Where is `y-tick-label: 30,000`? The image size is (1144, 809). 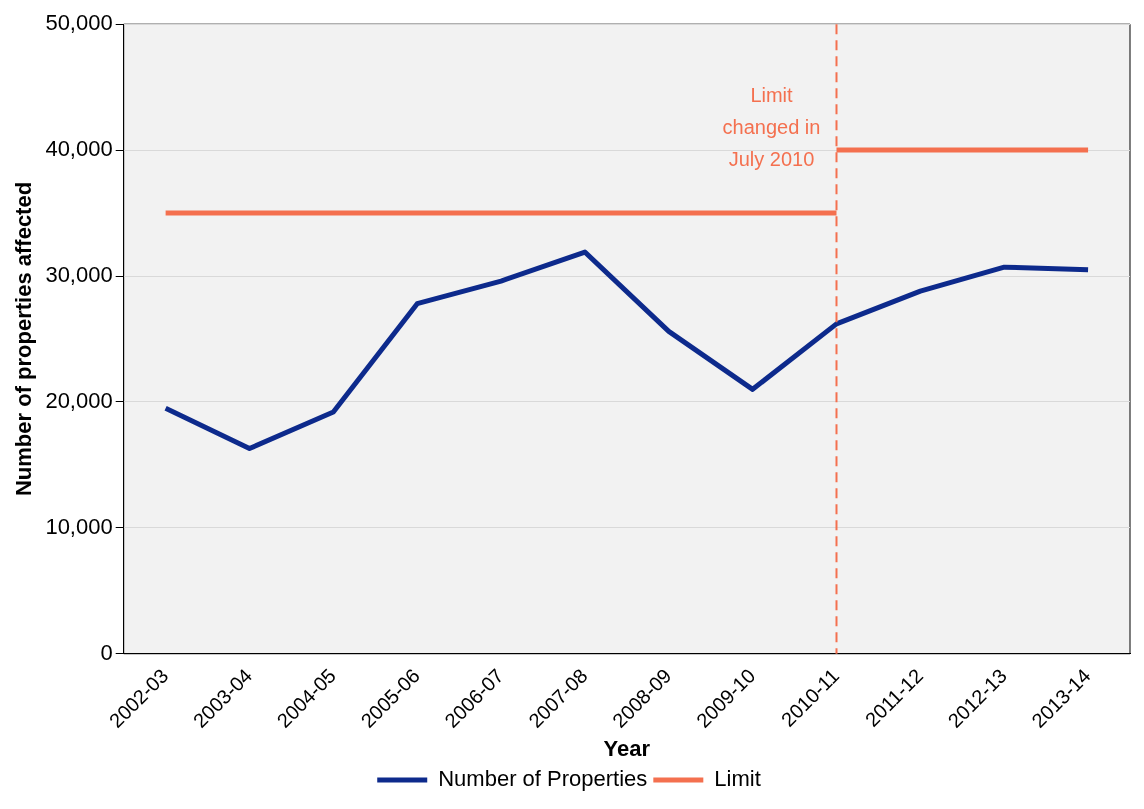 y-tick-label: 30,000 is located at coordinates (79, 275).